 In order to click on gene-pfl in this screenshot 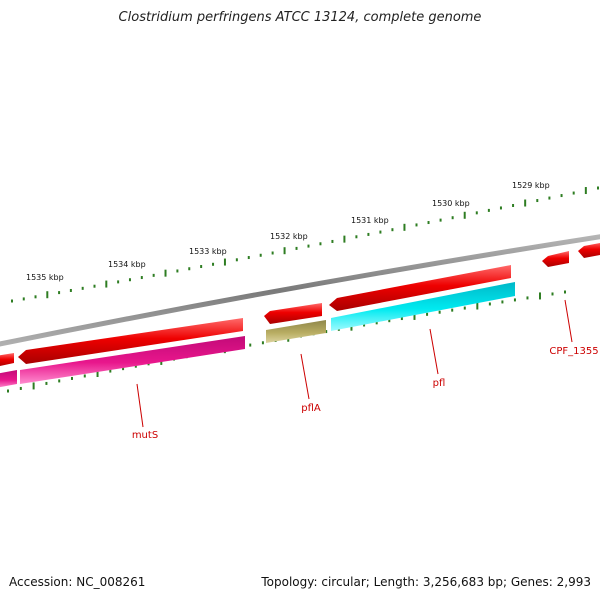, I will do `click(423, 306)`.